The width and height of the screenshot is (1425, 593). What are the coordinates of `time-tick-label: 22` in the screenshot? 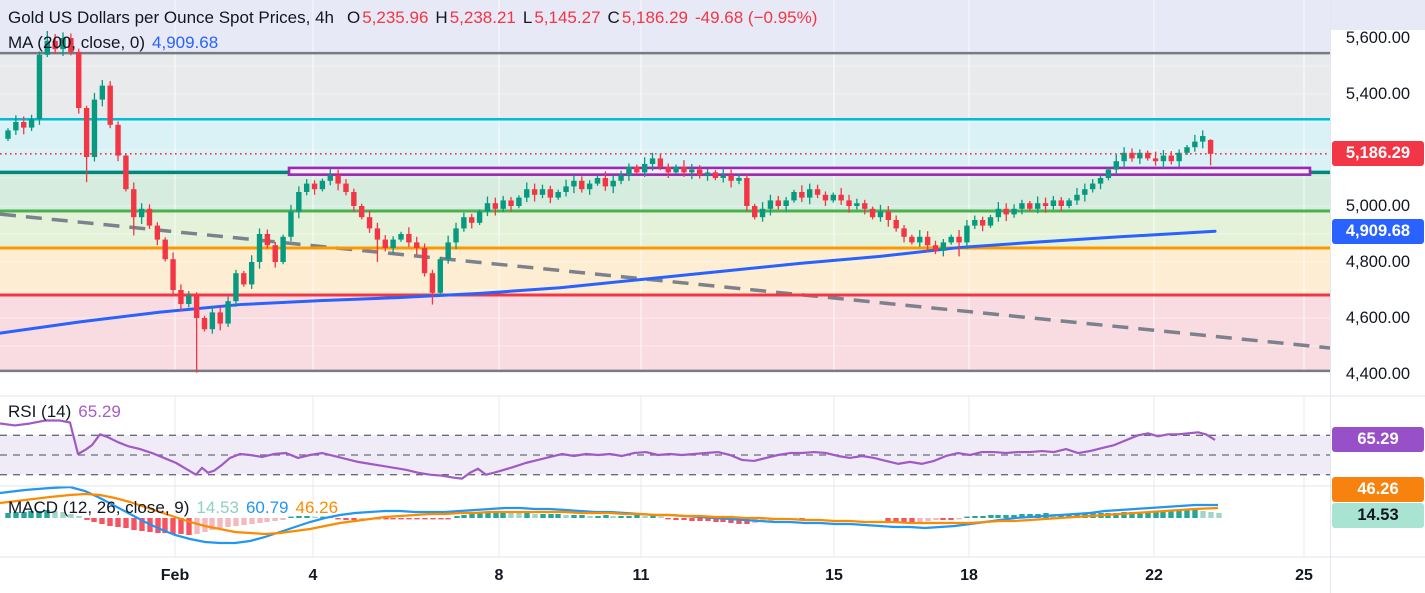 It's located at (1154, 575).